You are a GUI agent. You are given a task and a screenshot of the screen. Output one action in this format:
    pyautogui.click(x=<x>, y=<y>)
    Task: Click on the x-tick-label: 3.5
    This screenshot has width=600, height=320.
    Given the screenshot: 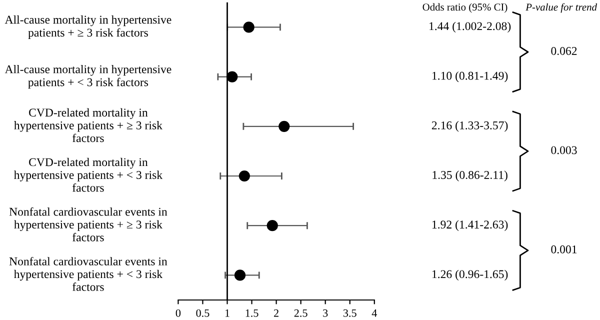 What is the action you would take?
    pyautogui.click(x=349, y=313)
    